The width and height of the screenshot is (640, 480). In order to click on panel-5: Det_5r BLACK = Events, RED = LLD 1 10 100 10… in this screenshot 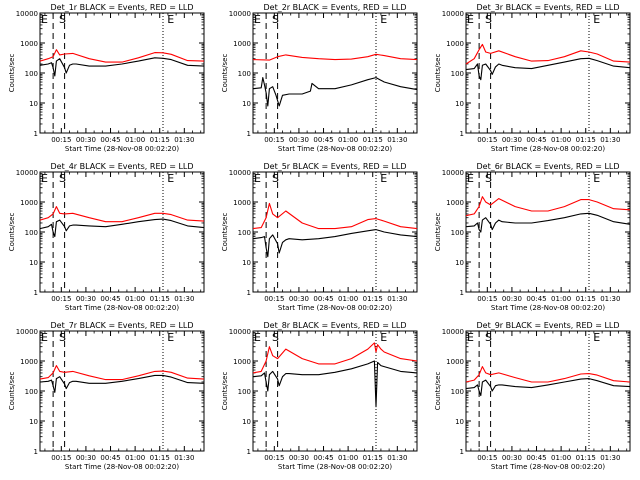, I will do `click(319, 237)`.